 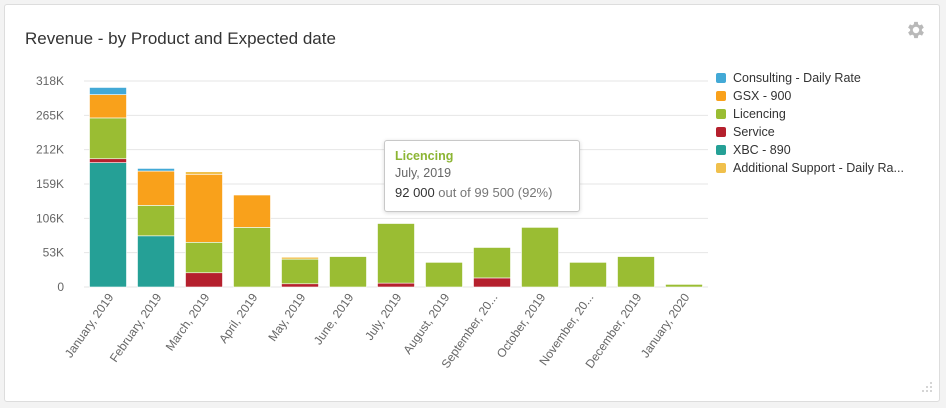 I want to click on y-tick-label: 106K, so click(x=50, y=218).